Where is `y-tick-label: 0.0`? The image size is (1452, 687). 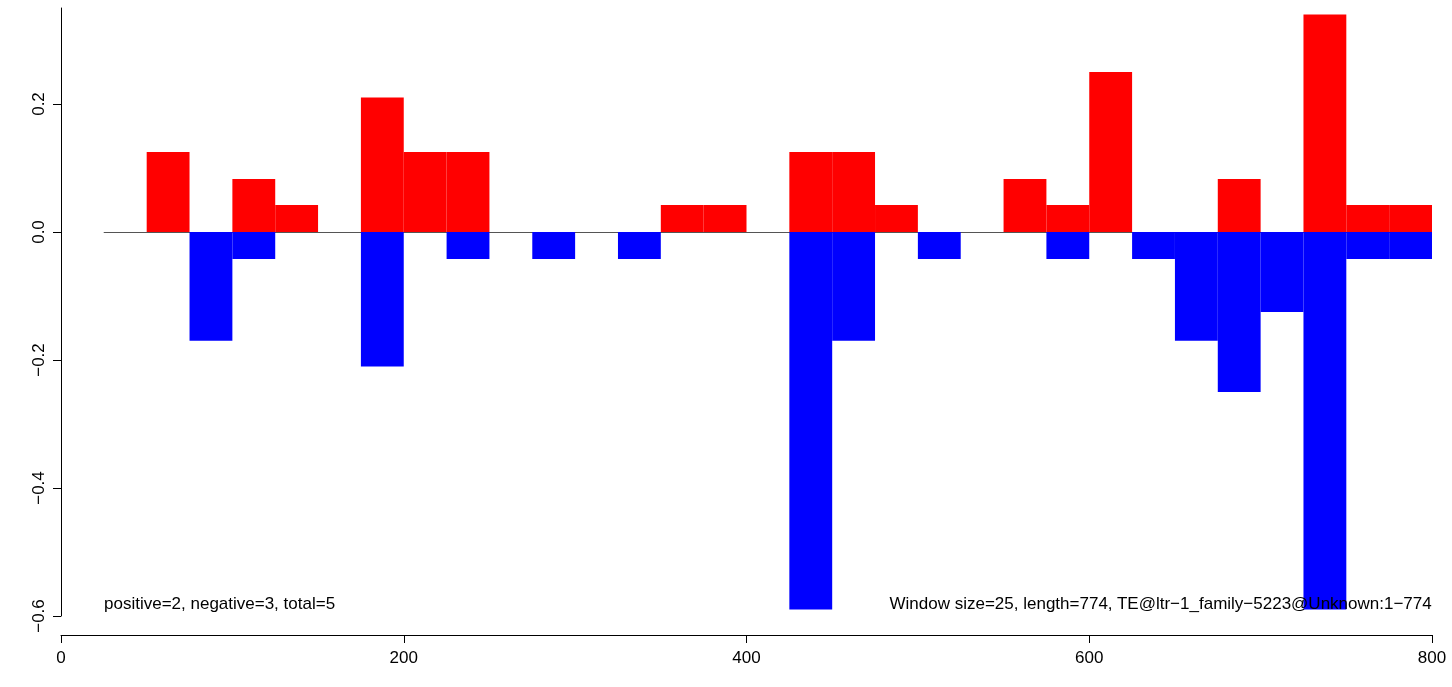
y-tick-label: 0.0 is located at coordinates (38, 232).